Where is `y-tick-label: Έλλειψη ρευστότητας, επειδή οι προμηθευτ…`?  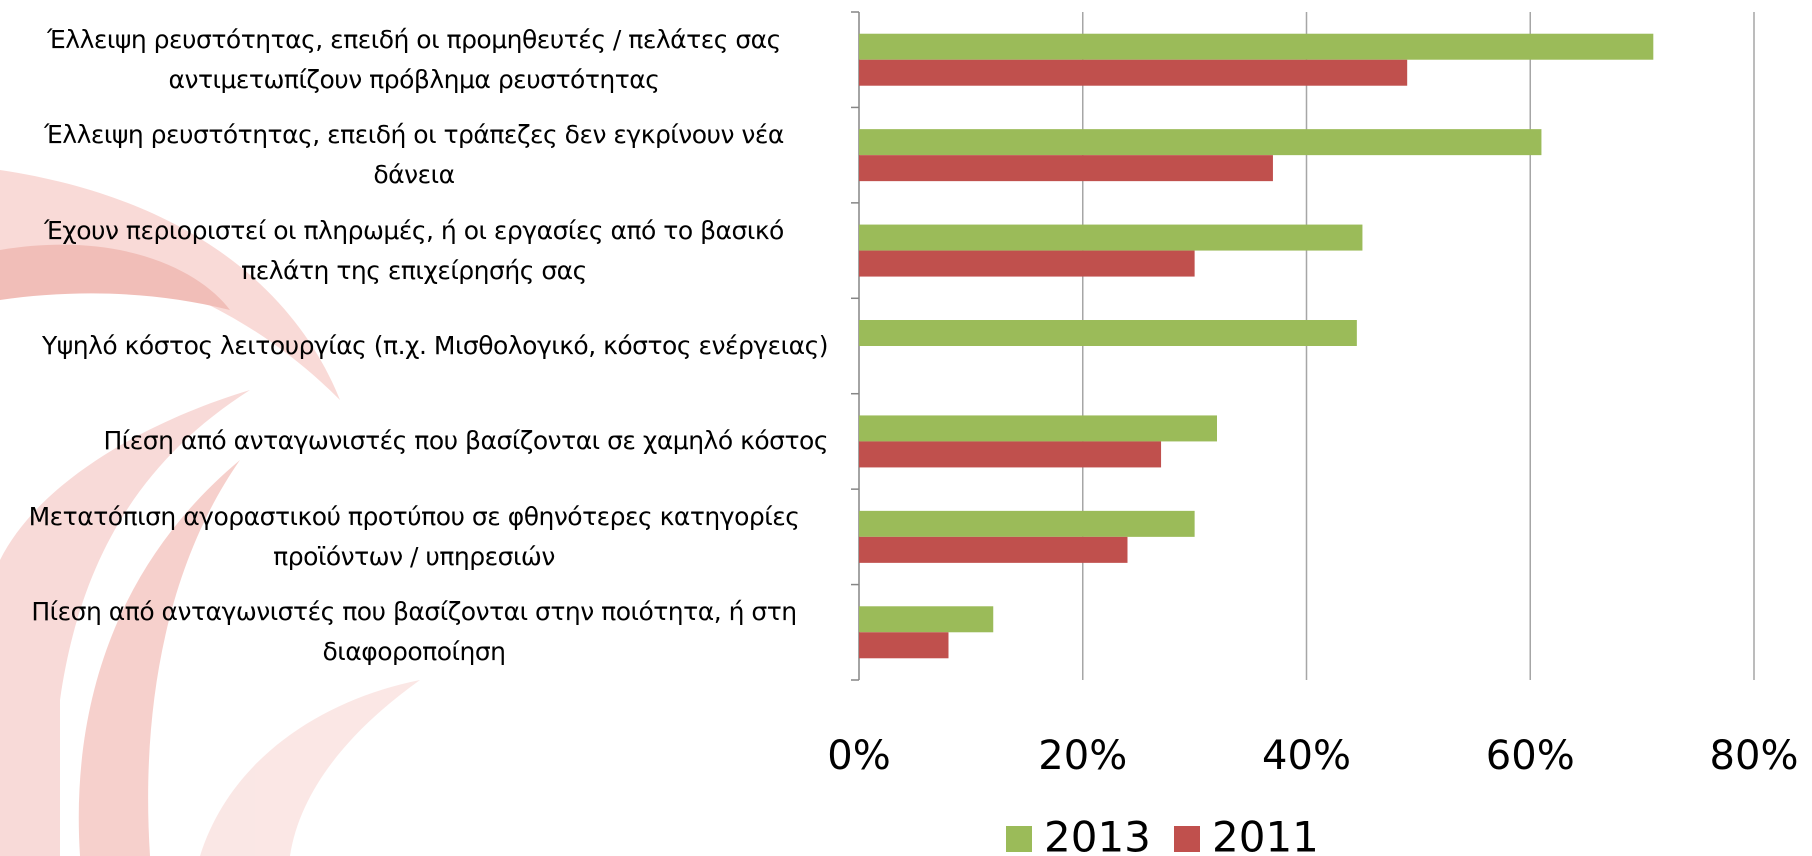
y-tick-label: Έλλειψη ρευστότητας, επειδή οι προμηθευτ… is located at coordinates (414, 59).